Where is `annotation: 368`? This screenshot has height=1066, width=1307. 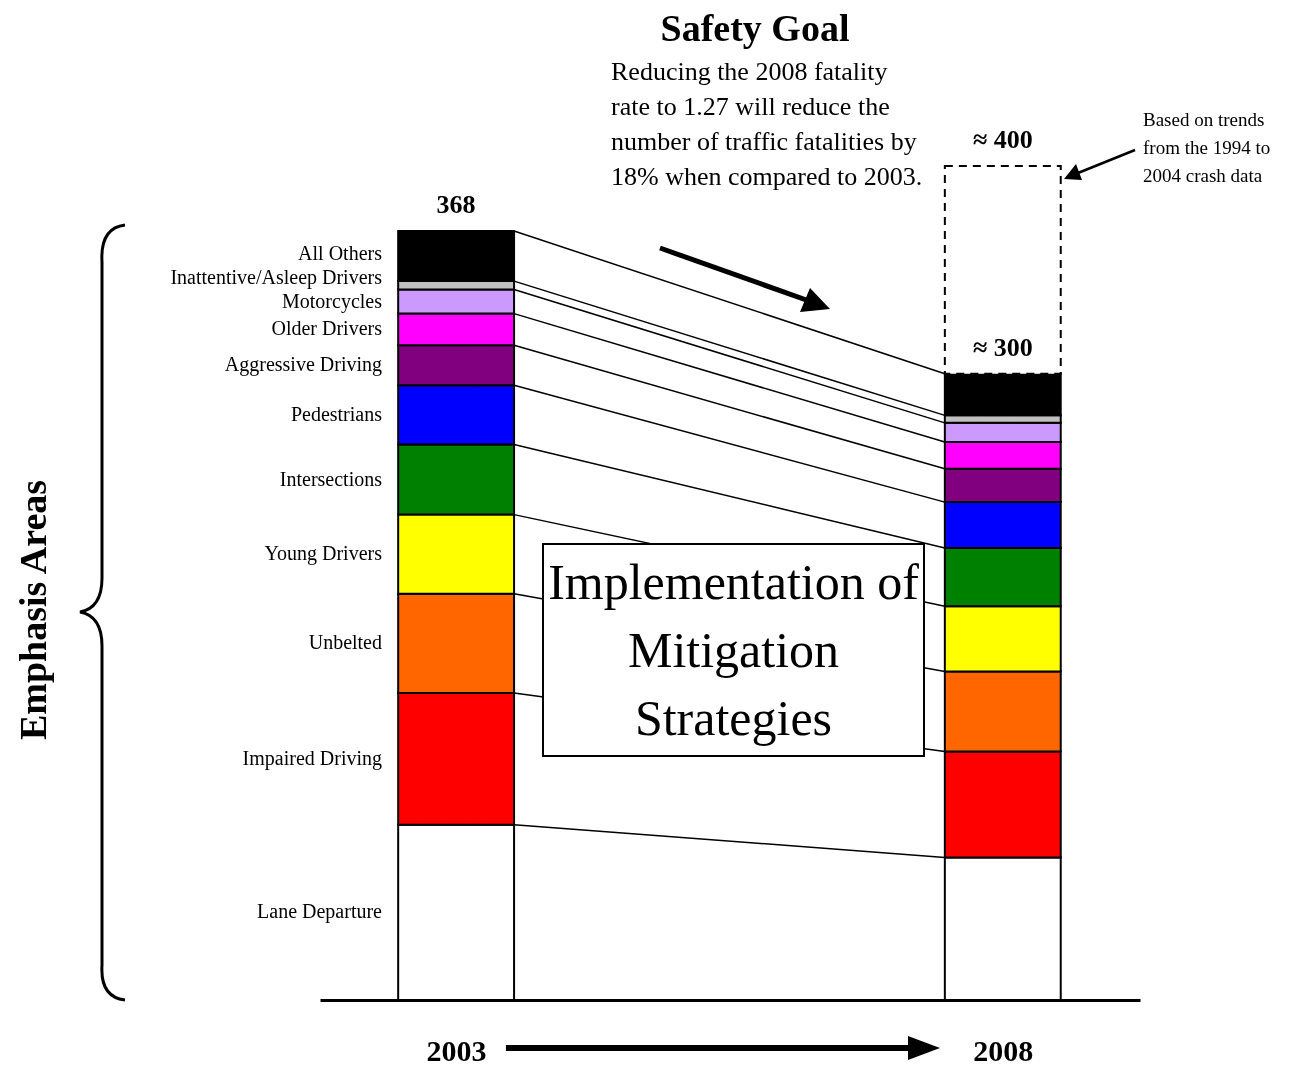 annotation: 368 is located at coordinates (456, 205).